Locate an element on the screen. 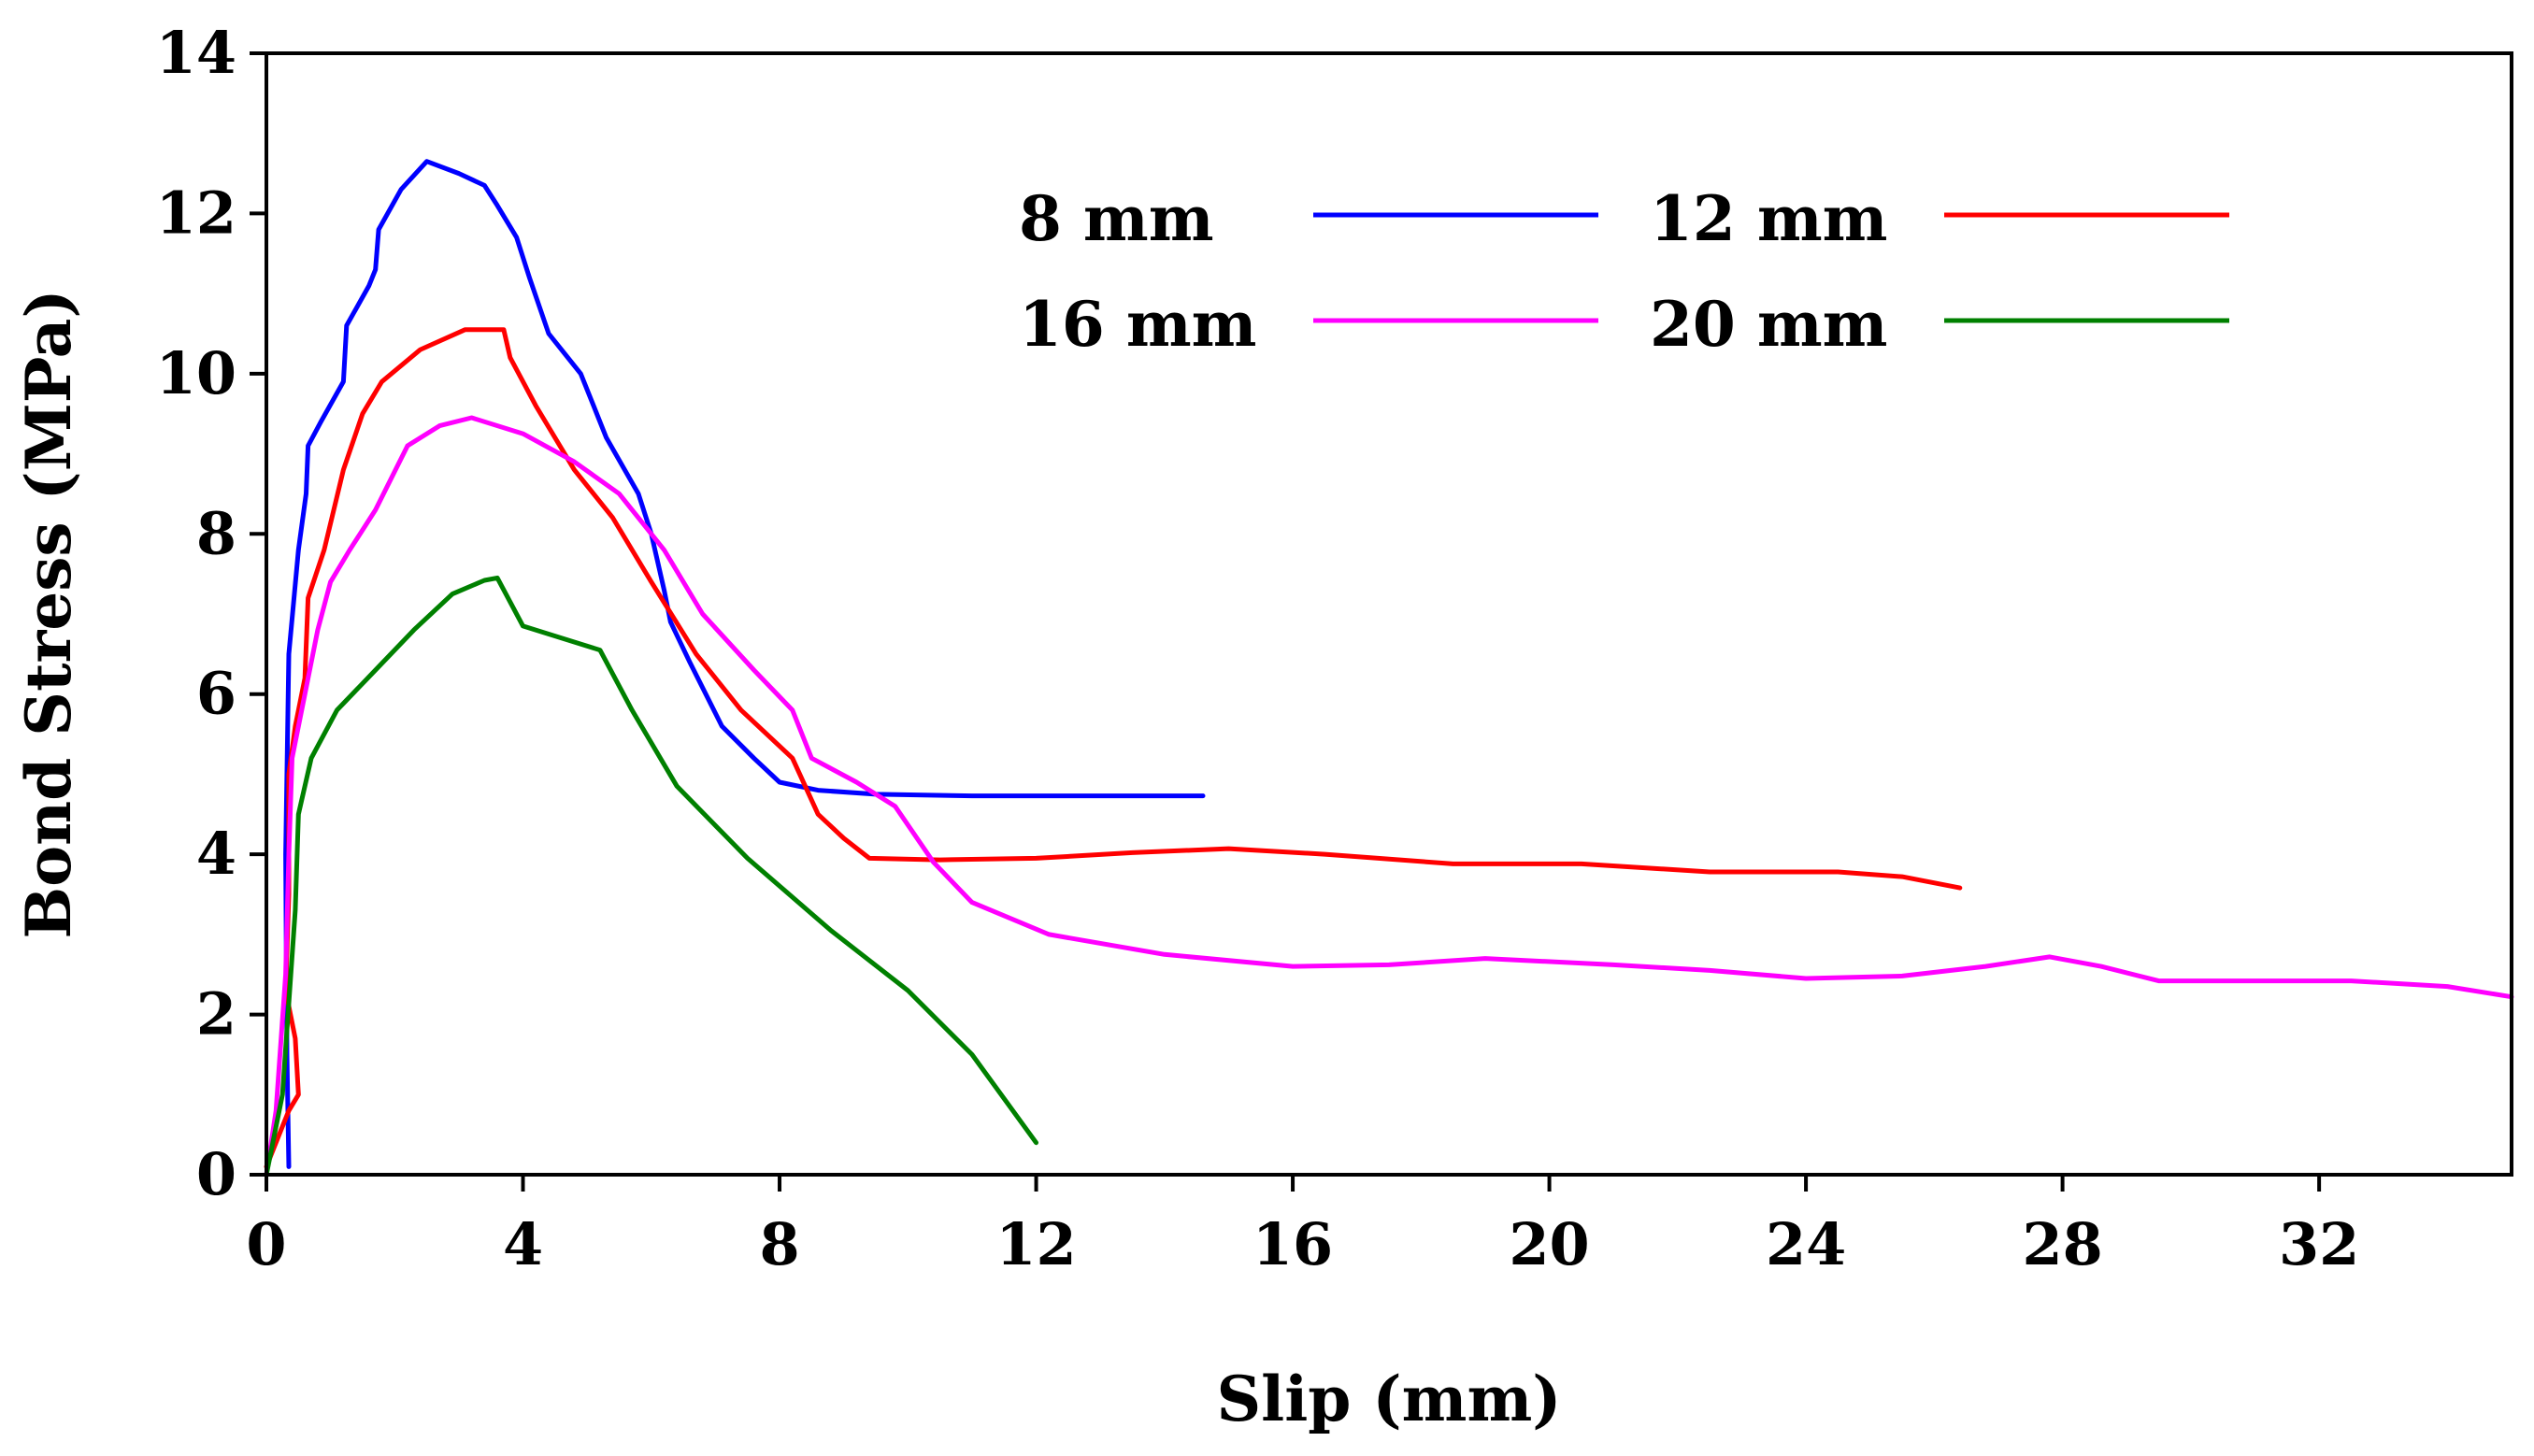 The image size is (2534, 1456). y-tick-label: 0 is located at coordinates (216, 1174).